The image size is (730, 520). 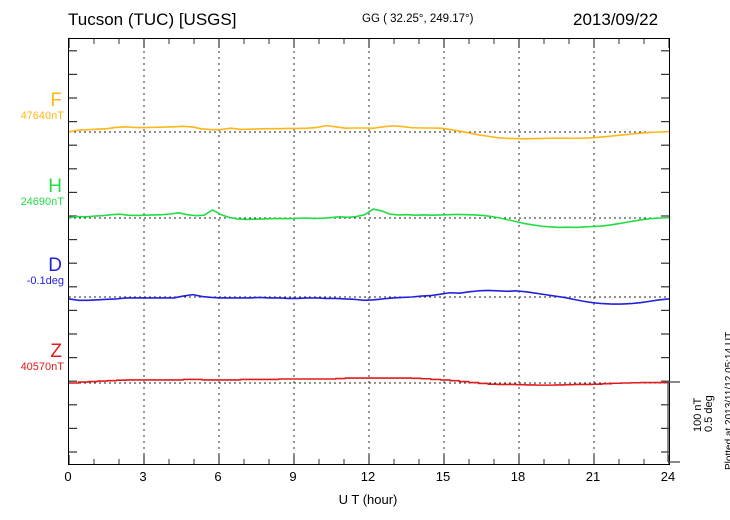 What do you see at coordinates (673, 422) in the screenshot?
I see `scale-bar-icon` at bounding box center [673, 422].